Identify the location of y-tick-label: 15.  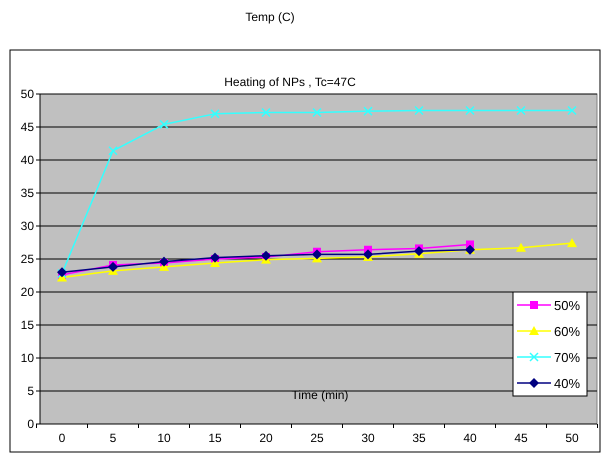
(27, 325).